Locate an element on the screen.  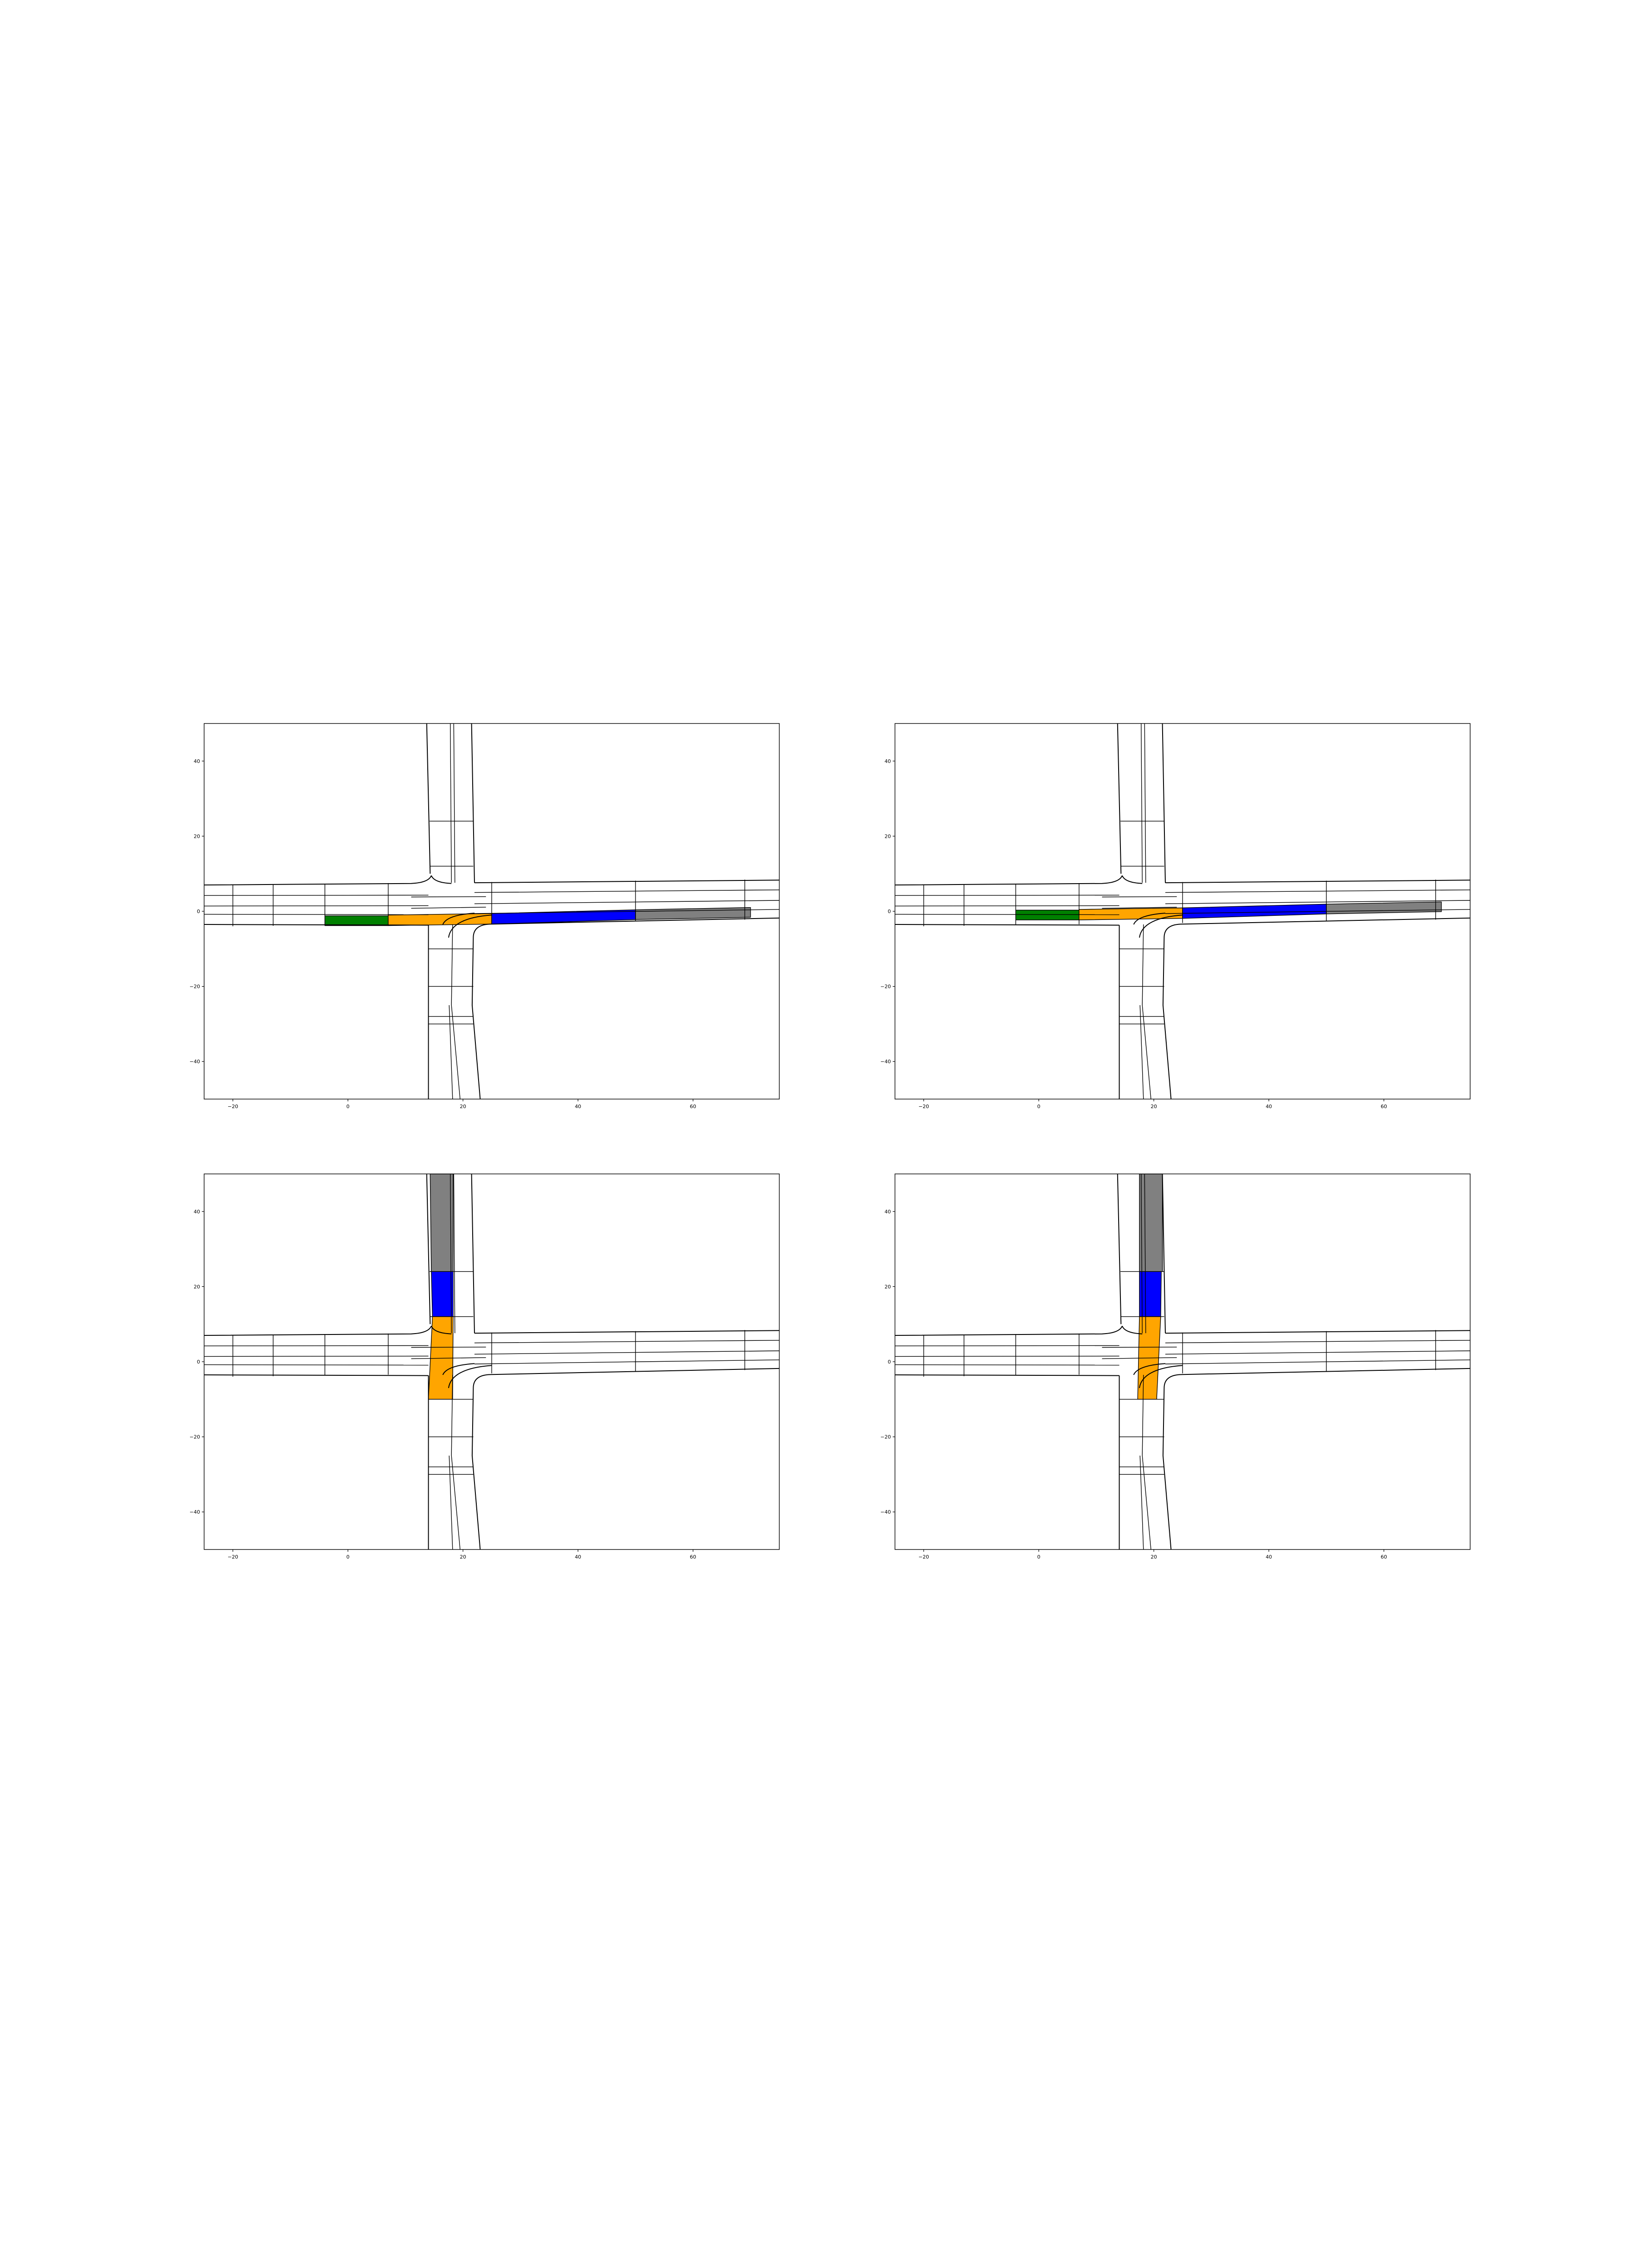
panel-2: −20 0 20 40 60 −40 −20 0 20 40 is located at coordinates (1175, 917).